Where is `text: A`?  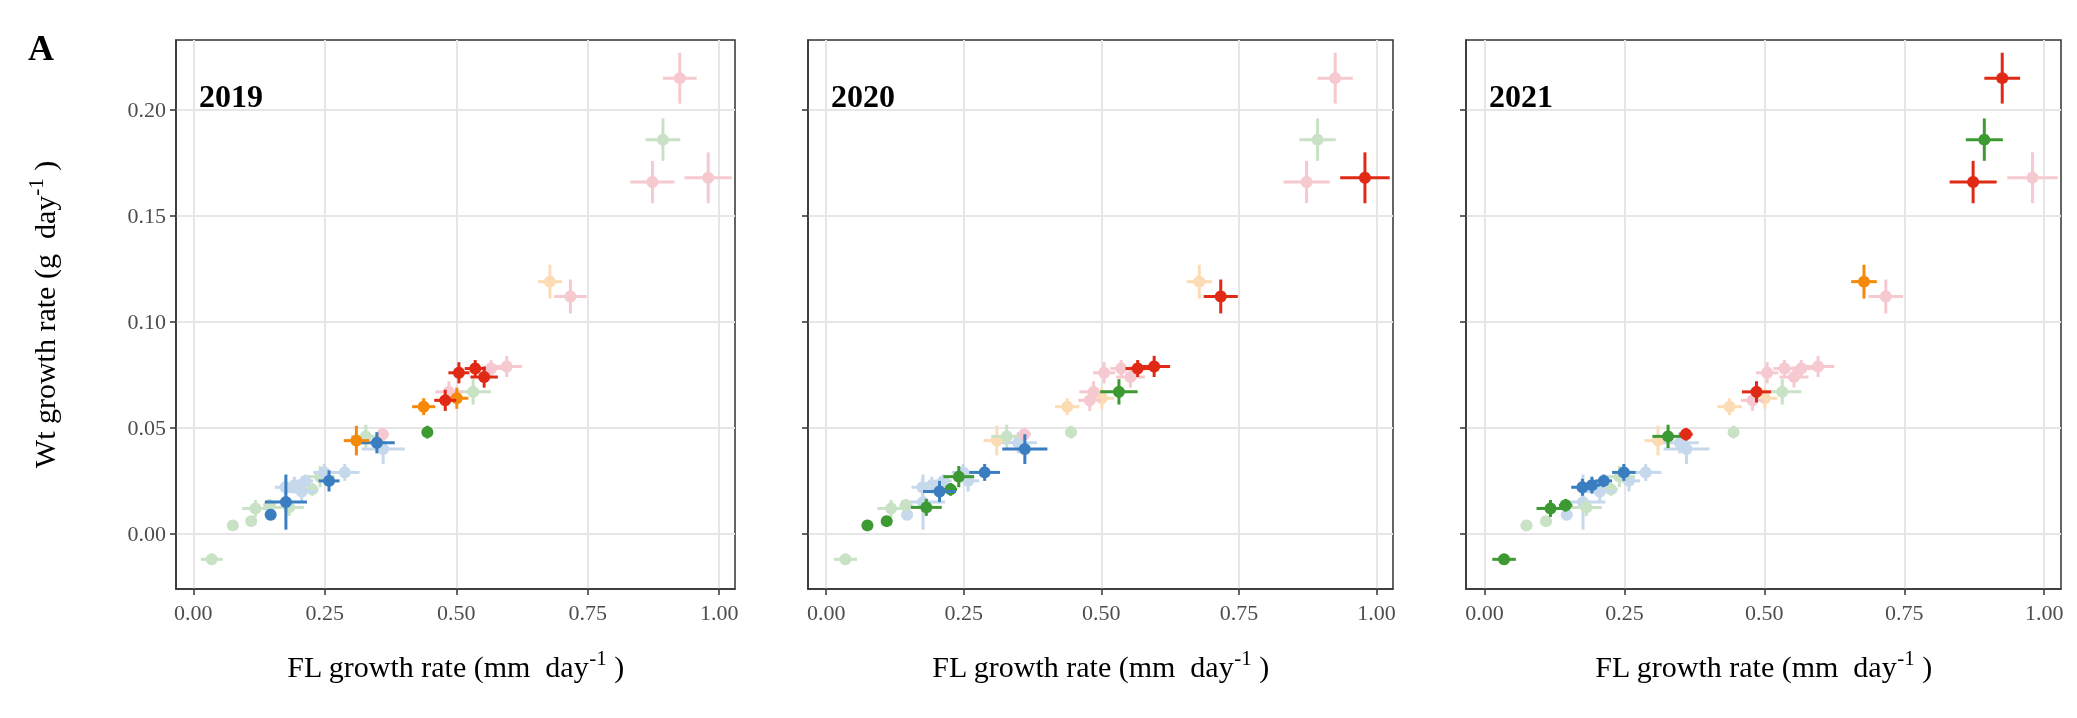
text: A is located at coordinates (41, 48).